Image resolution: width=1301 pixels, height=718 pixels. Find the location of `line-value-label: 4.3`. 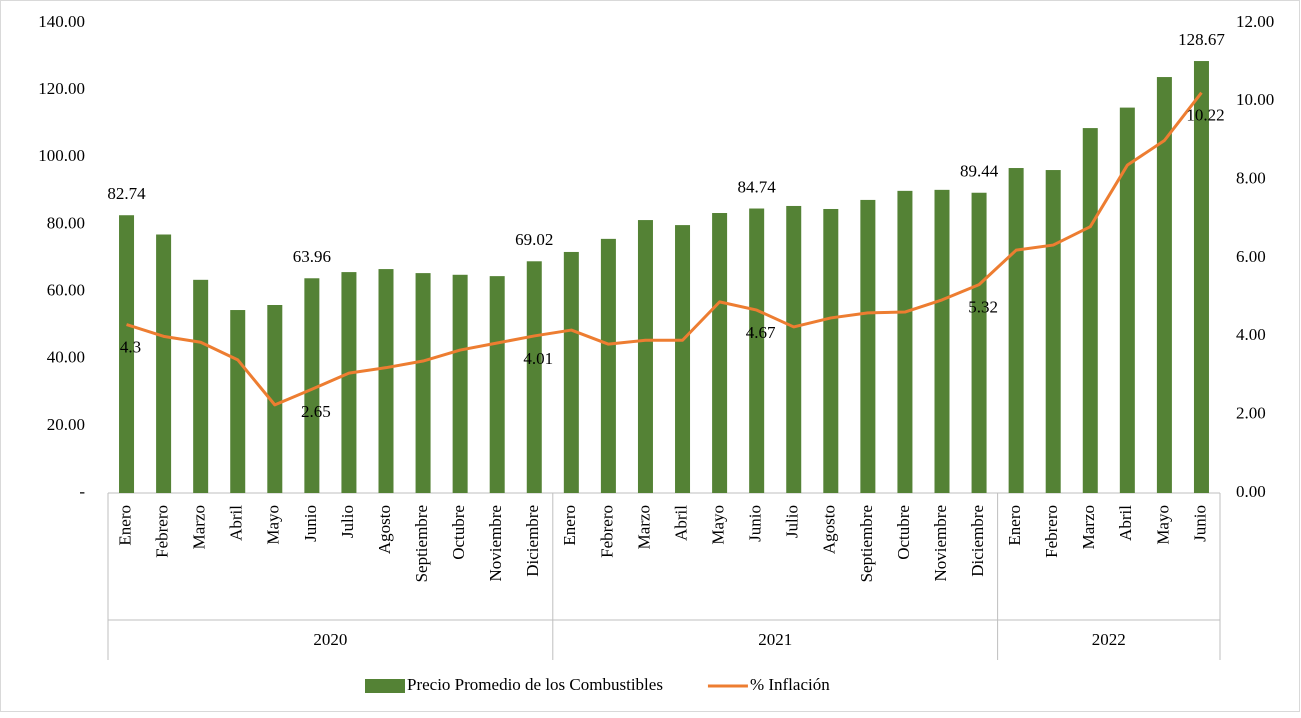

line-value-label: 4.3 is located at coordinates (130, 346).